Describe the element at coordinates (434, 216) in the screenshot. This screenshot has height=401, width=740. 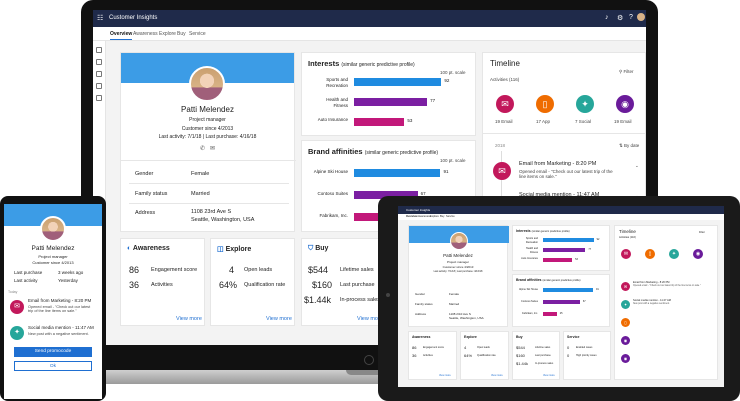
I see `tablet-tab-explore: Explore` at that location.